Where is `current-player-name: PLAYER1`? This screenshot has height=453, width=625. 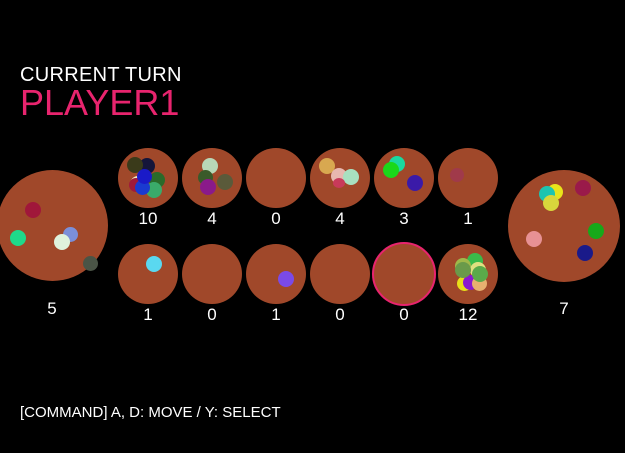
current-player-name: PLAYER1 is located at coordinates (100, 102).